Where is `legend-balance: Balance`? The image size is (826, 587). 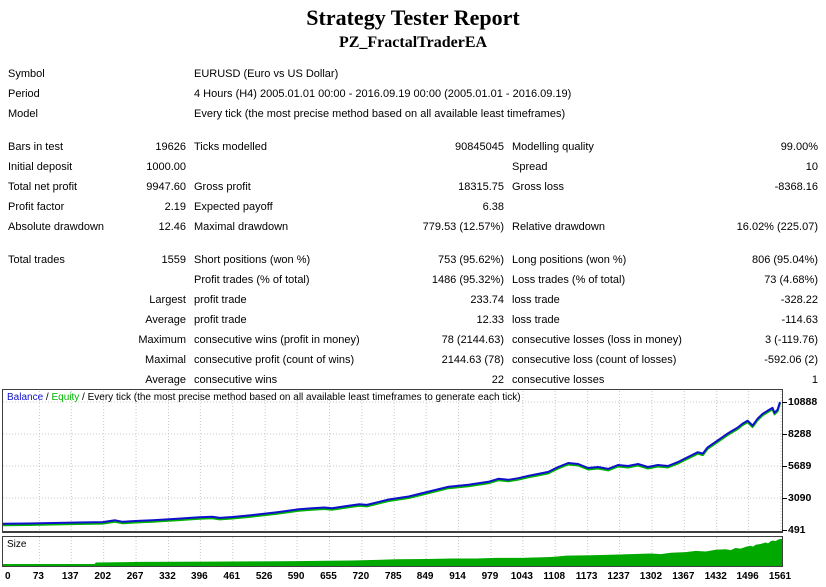
legend-balance: Balance is located at coordinates (25, 397).